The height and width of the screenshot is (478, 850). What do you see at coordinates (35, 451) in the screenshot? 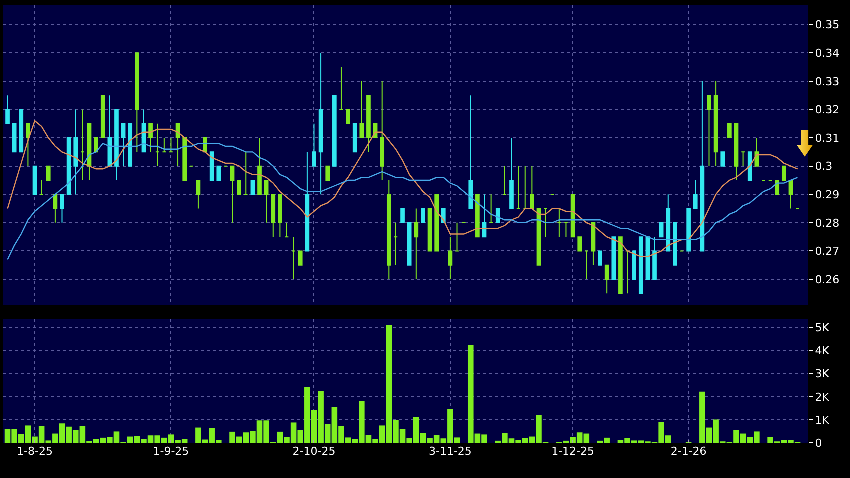
I see `x-tick-label: 1-8-25` at bounding box center [35, 451].